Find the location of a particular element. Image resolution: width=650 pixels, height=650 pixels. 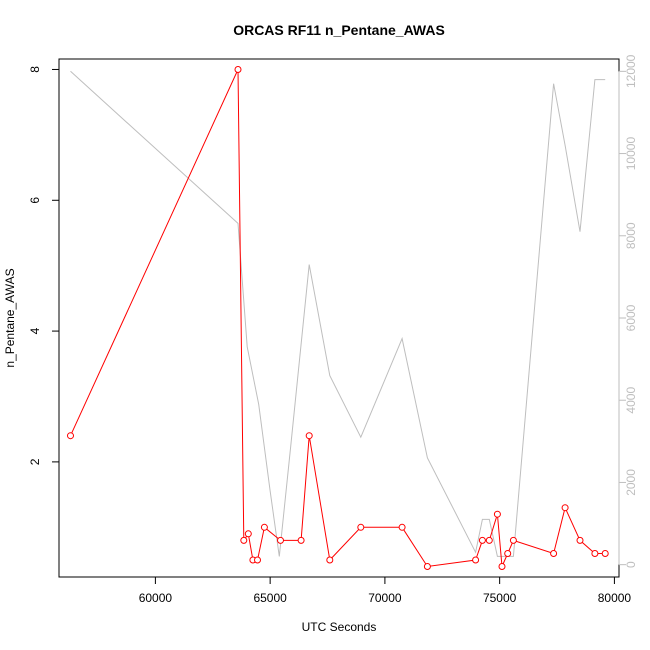

y2-tick-label: 0 is located at coordinates (631, 564).